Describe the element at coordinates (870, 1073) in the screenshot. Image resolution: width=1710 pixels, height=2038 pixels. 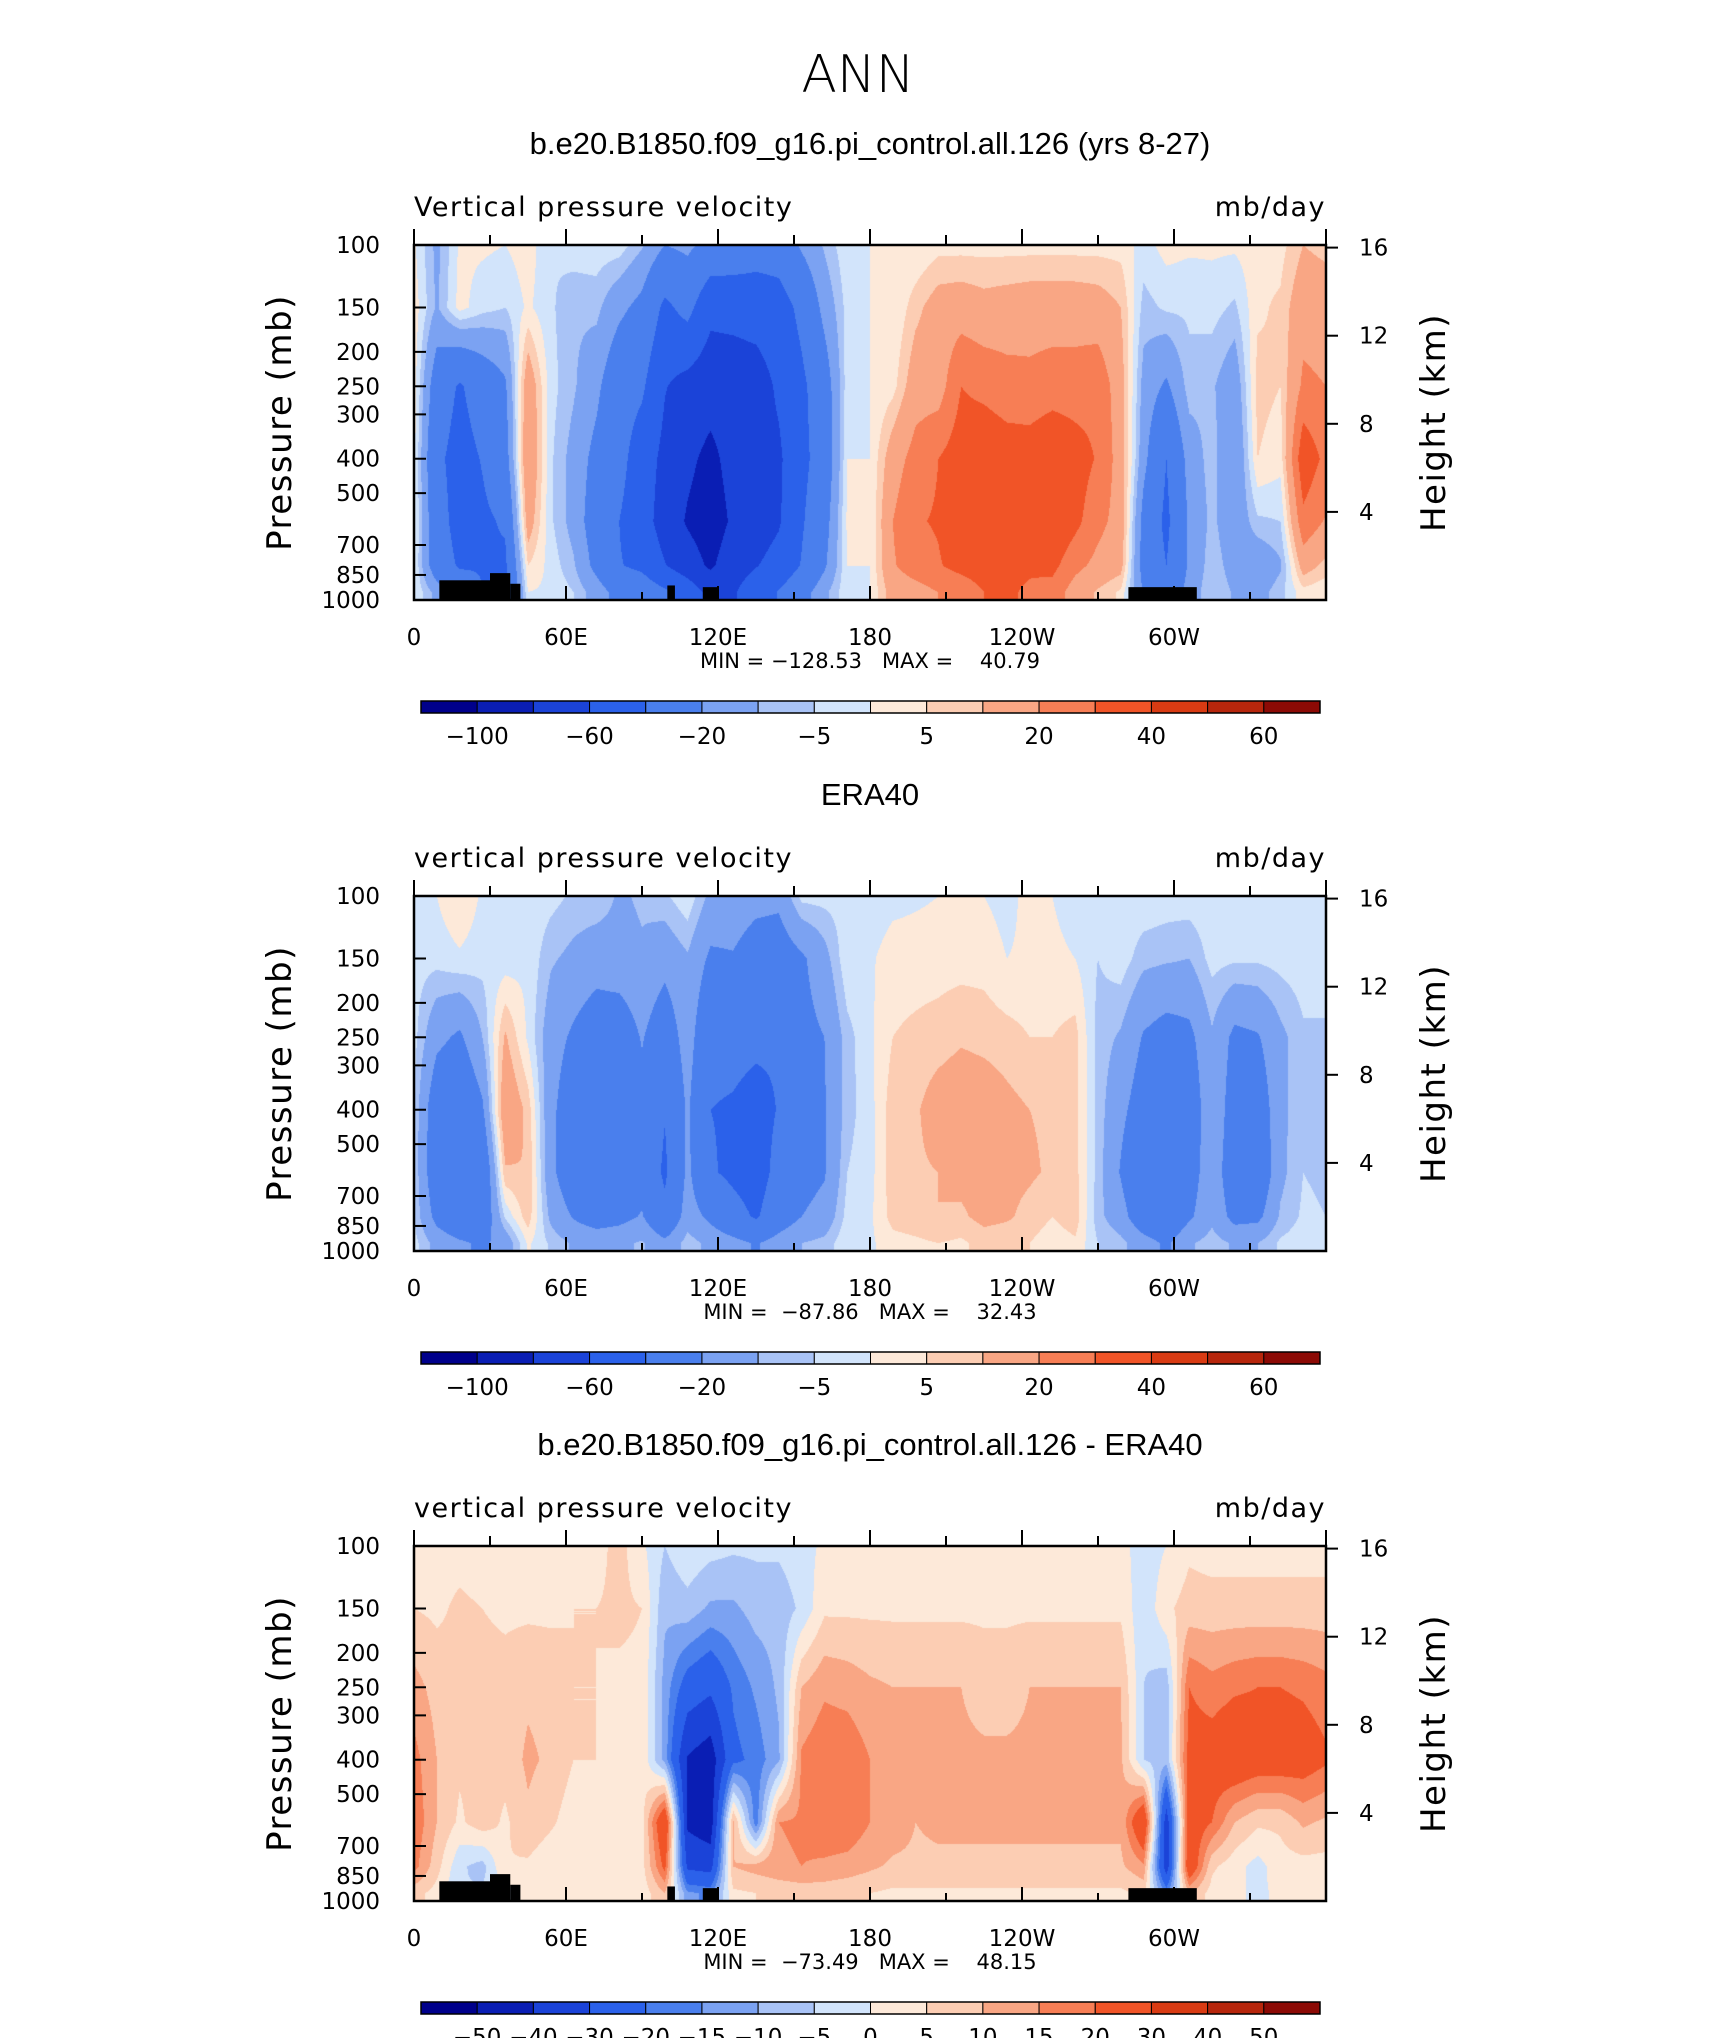
I see `field-image` at that location.